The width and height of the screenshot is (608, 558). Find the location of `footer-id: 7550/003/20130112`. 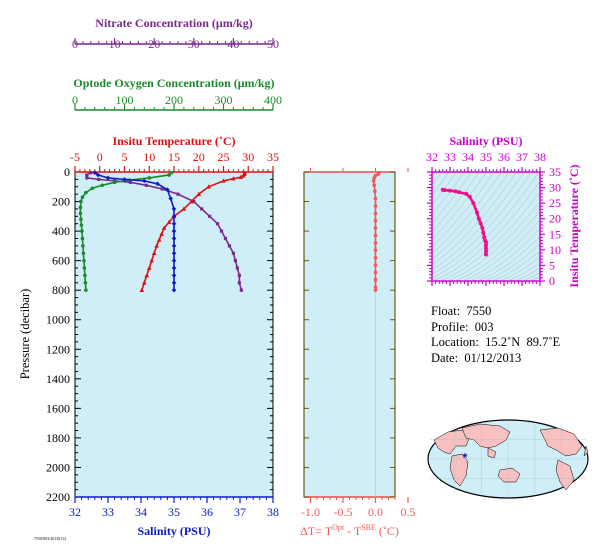

footer-id: 7550/003/20130112 is located at coordinates (50, 538).